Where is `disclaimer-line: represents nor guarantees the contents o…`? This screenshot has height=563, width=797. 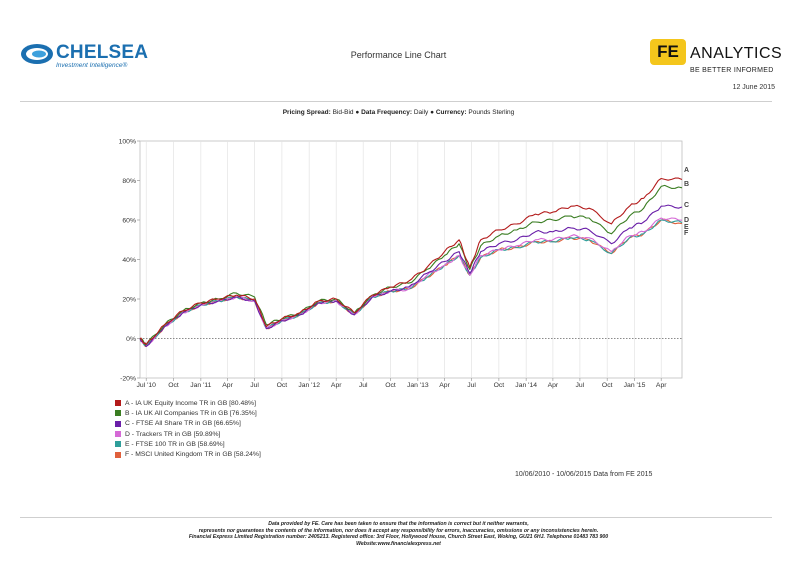 disclaimer-line: represents nor guarantees the contents o… is located at coordinates (398, 530).